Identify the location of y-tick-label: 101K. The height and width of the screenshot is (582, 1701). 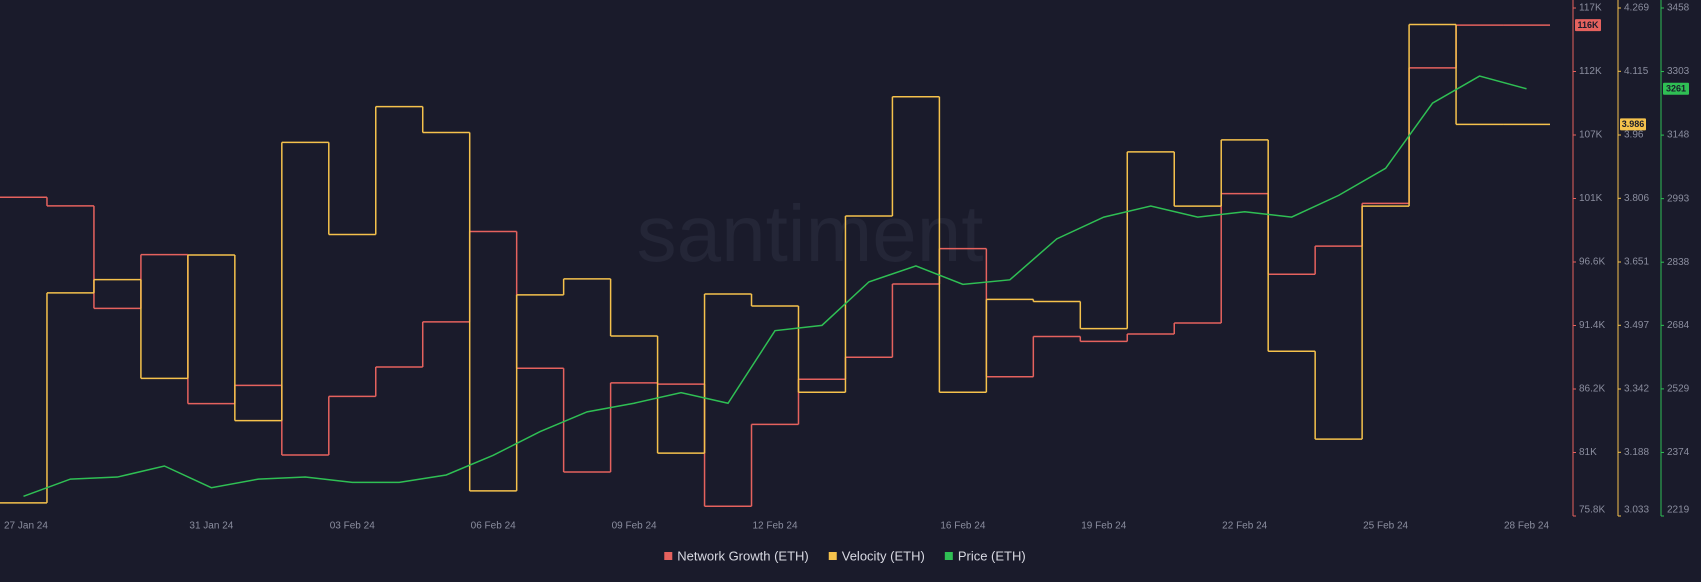
(1591, 198).